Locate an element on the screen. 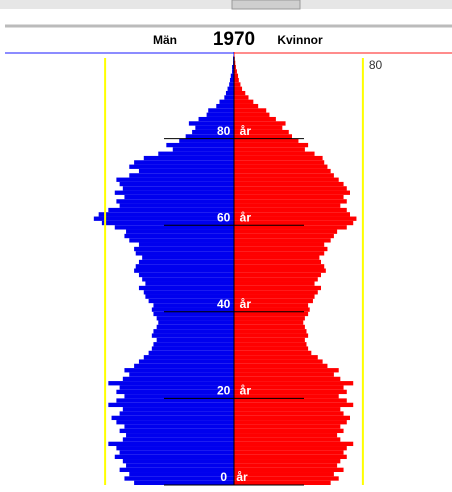  y-tick-label: 20 år is located at coordinates (234, 391).